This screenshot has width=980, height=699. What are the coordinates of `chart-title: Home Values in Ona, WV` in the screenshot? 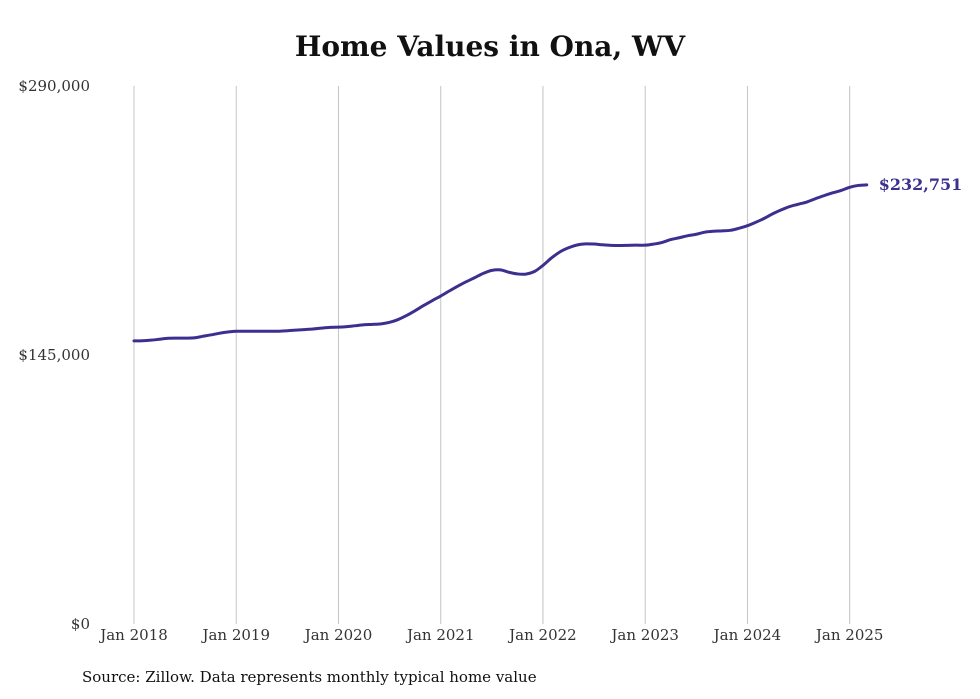 It's located at (490, 46).